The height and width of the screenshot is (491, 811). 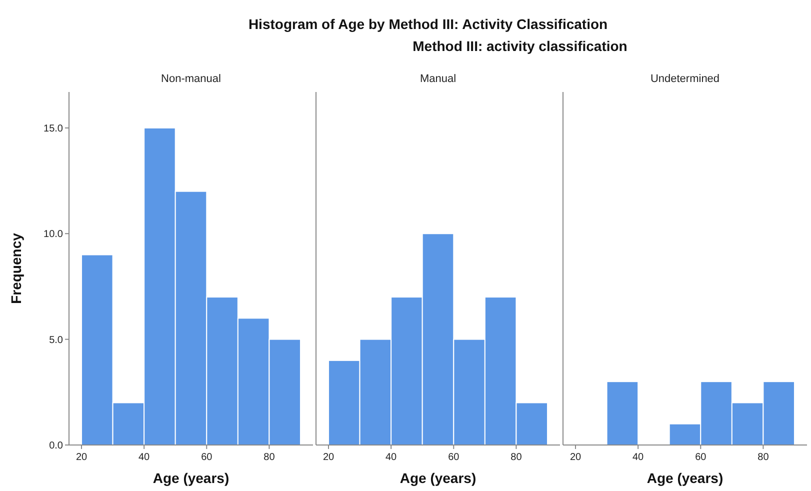 I want to click on text: Histogram of Age by Method III: Activity Classification, so click(x=428, y=24).